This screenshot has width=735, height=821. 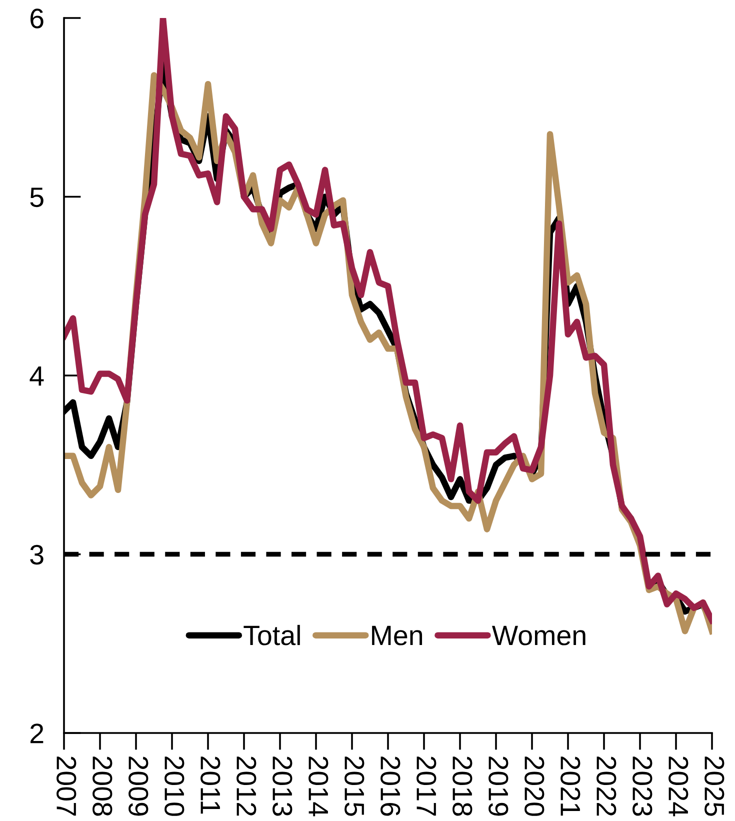 I want to click on x-tick-label: 2008, so click(x=102, y=786).